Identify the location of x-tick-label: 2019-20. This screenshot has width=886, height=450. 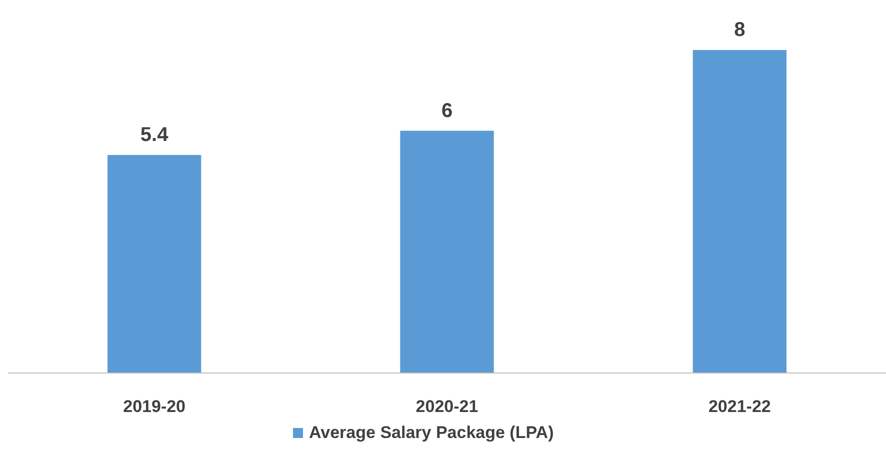
(154, 406).